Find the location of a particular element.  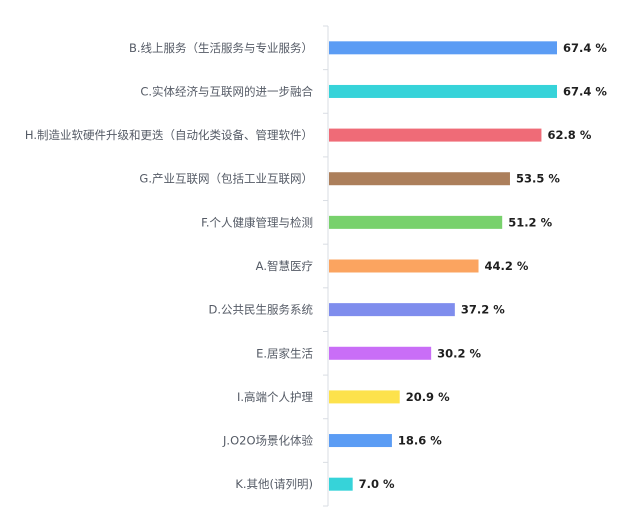

category-label: C.实体经济与互联网的进一步融合 is located at coordinates (226, 91).